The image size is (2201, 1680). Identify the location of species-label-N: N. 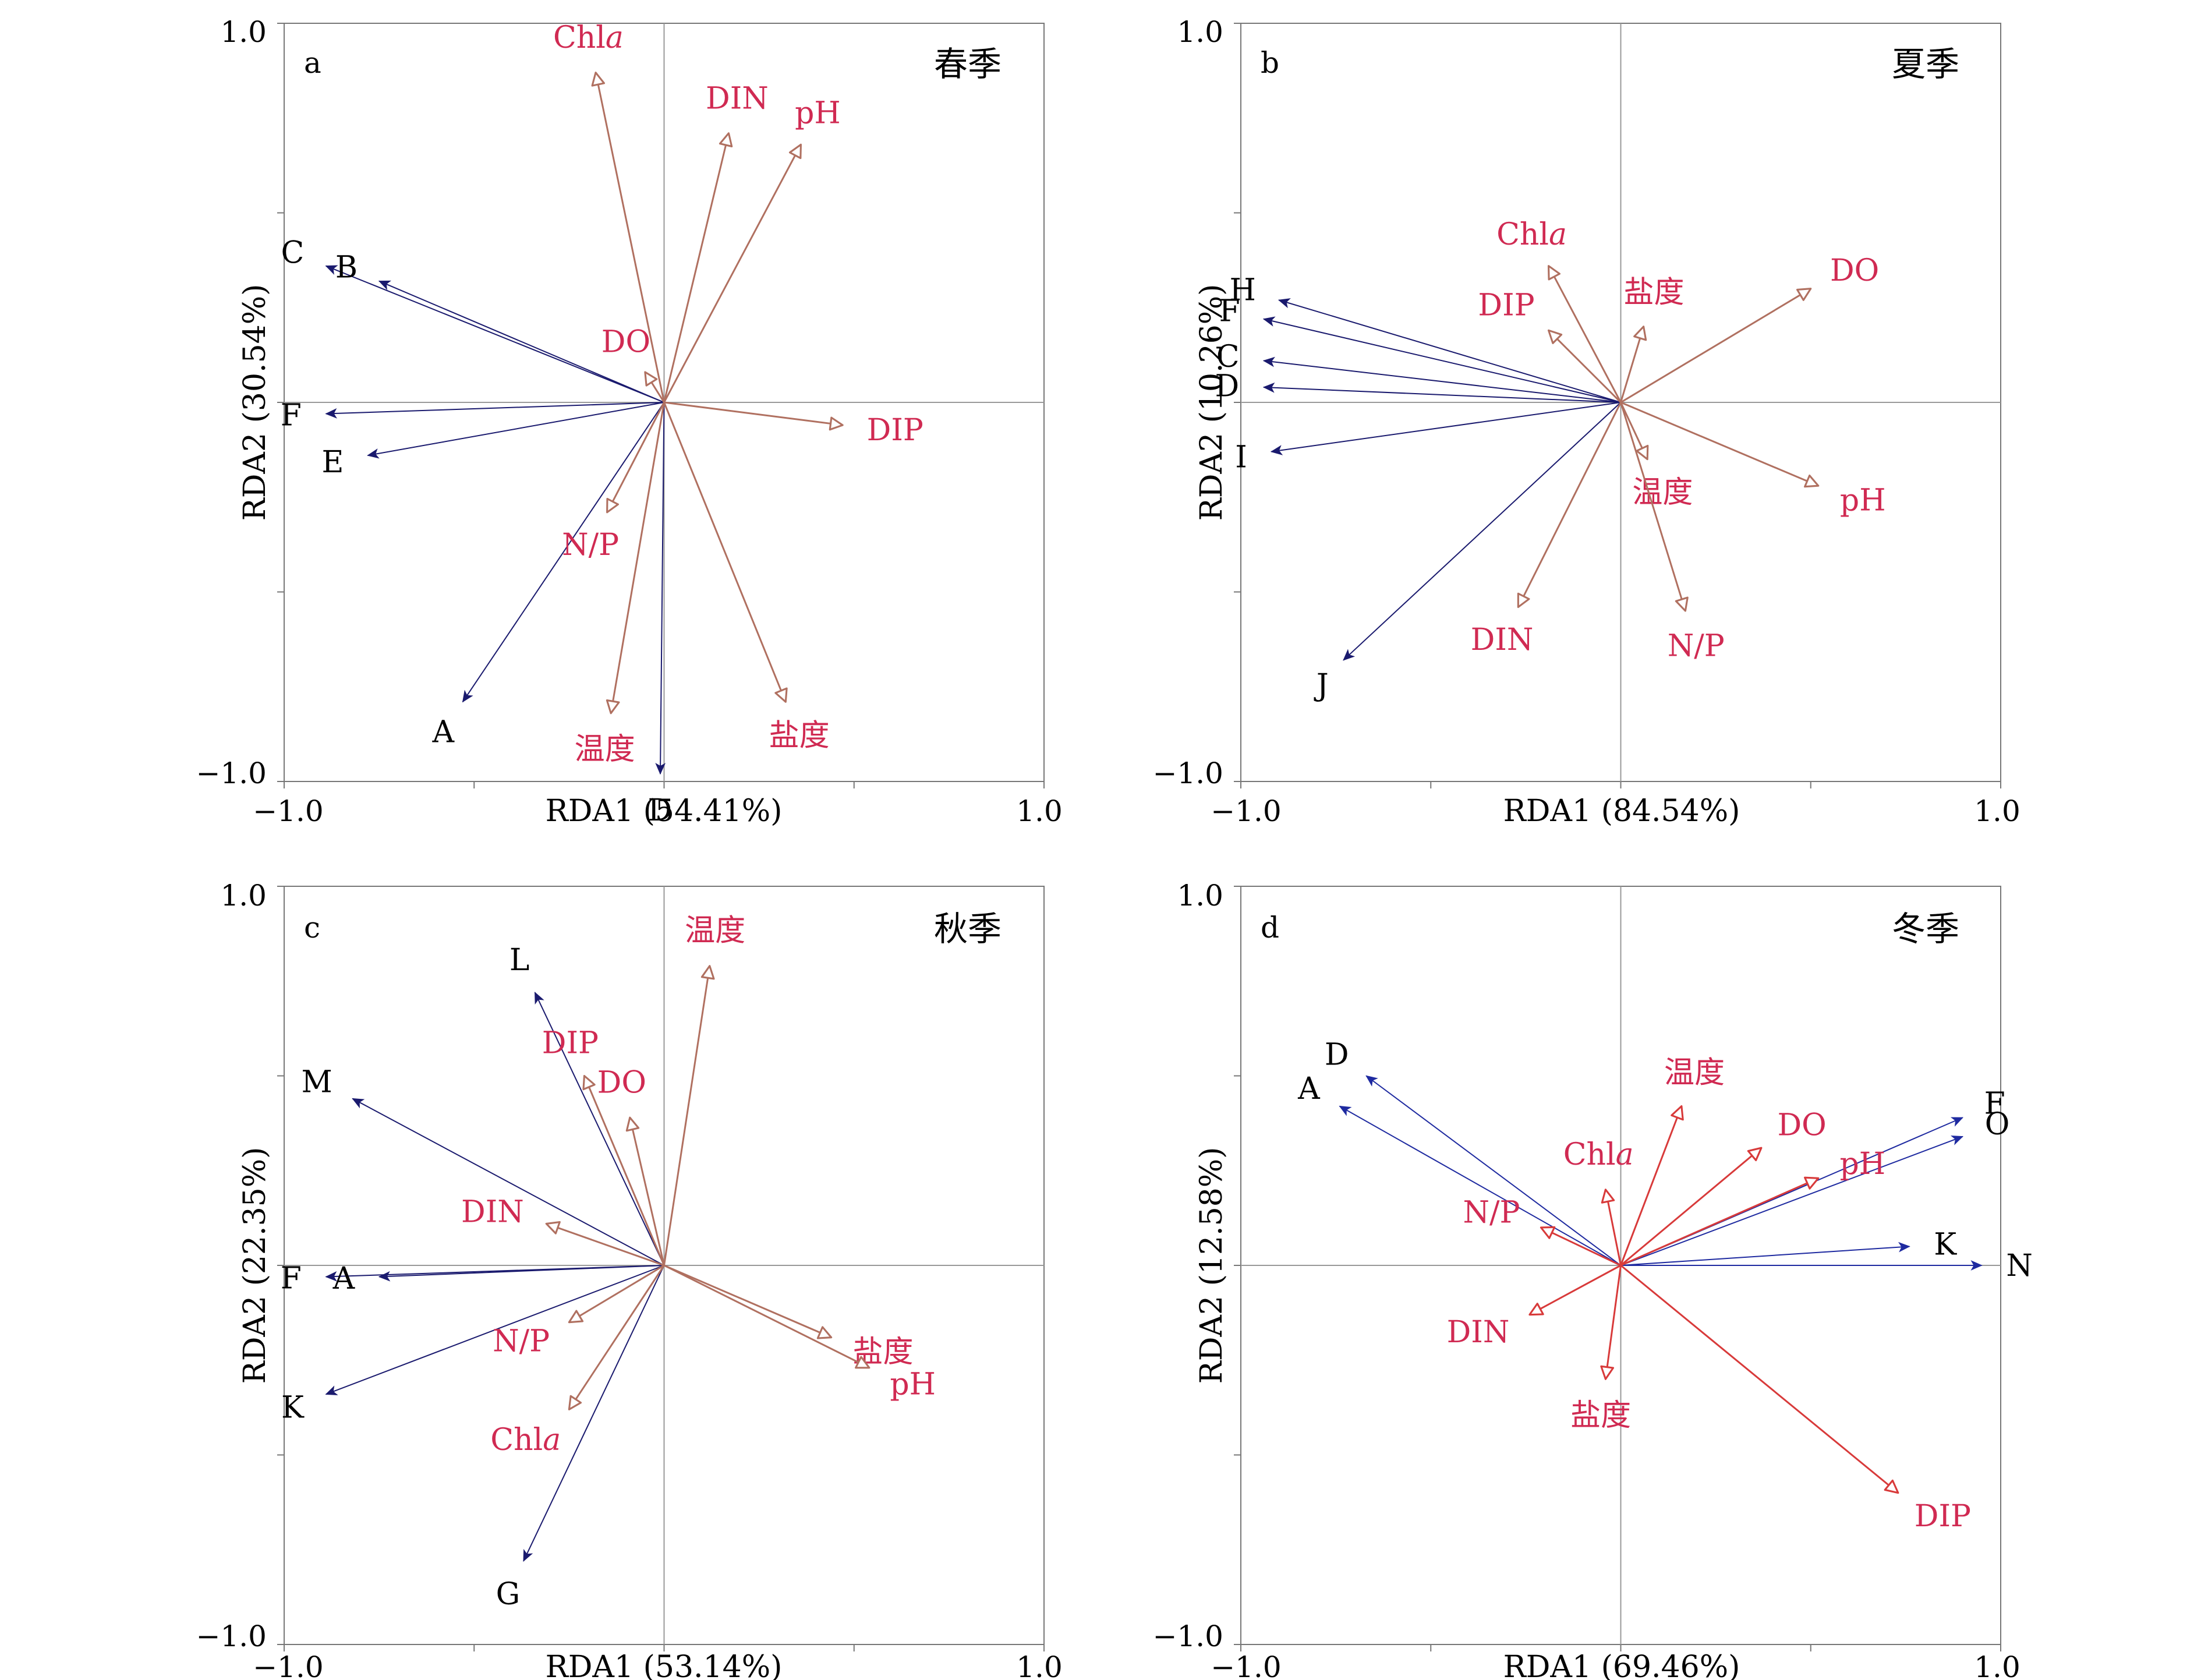
(2019, 1265).